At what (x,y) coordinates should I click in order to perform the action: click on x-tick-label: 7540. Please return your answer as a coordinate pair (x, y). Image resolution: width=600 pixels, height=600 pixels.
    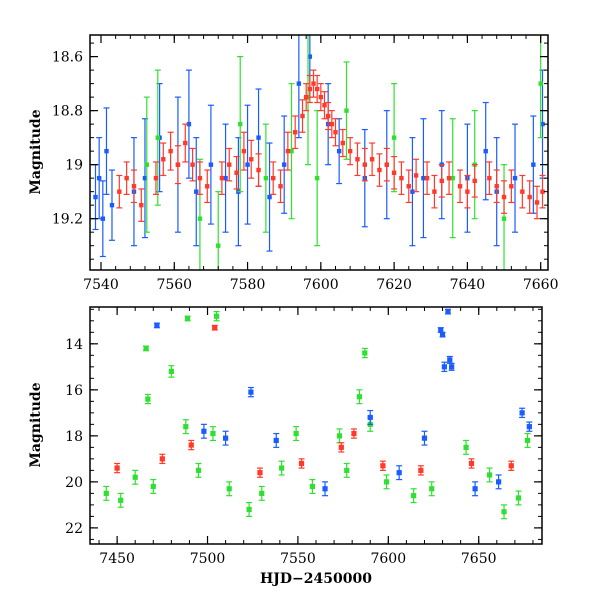
    Looking at the image, I should click on (101, 285).